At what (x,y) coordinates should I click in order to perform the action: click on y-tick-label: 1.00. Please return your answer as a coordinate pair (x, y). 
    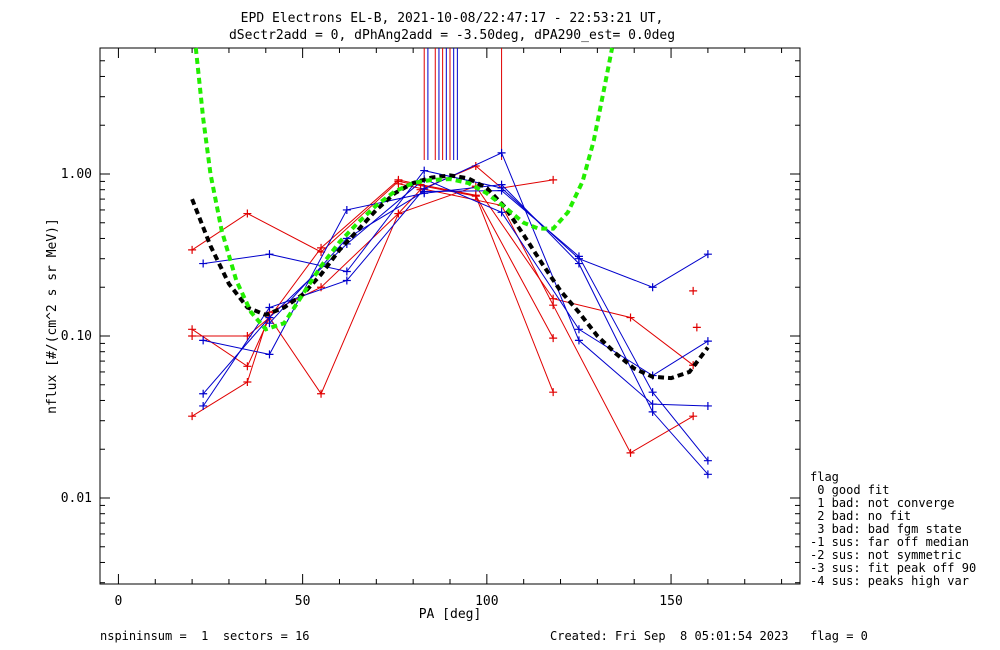
    Looking at the image, I should click on (76, 174).